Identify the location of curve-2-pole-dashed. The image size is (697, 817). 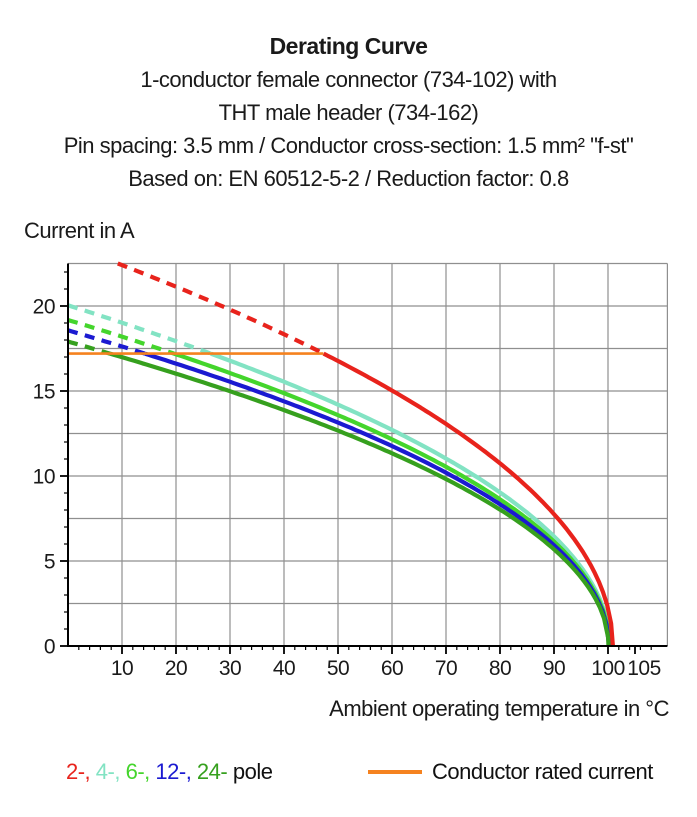
(221, 308).